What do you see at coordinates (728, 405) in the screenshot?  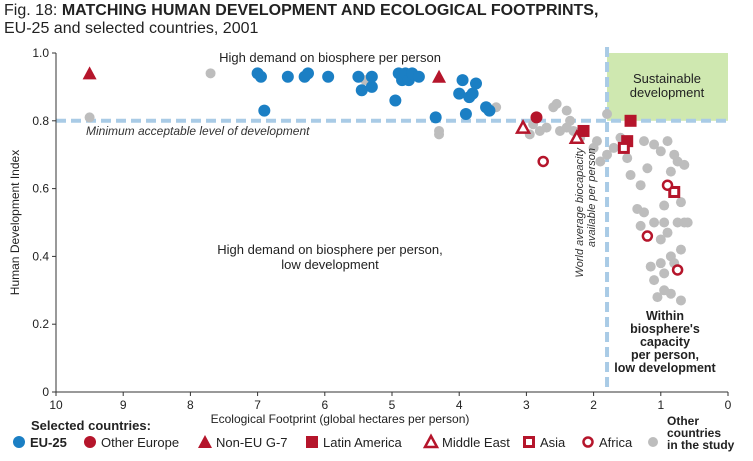 I see `x-tick-label: 0` at bounding box center [728, 405].